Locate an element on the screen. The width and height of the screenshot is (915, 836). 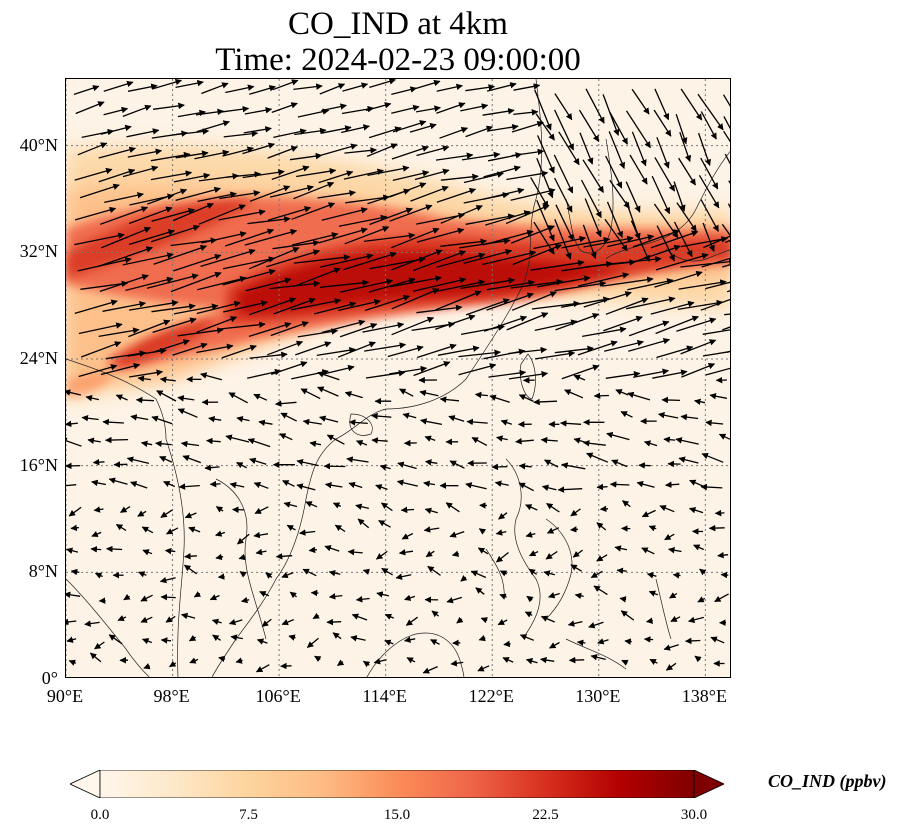
colorbar-tick-label: 15.0 is located at coordinates (397, 815).